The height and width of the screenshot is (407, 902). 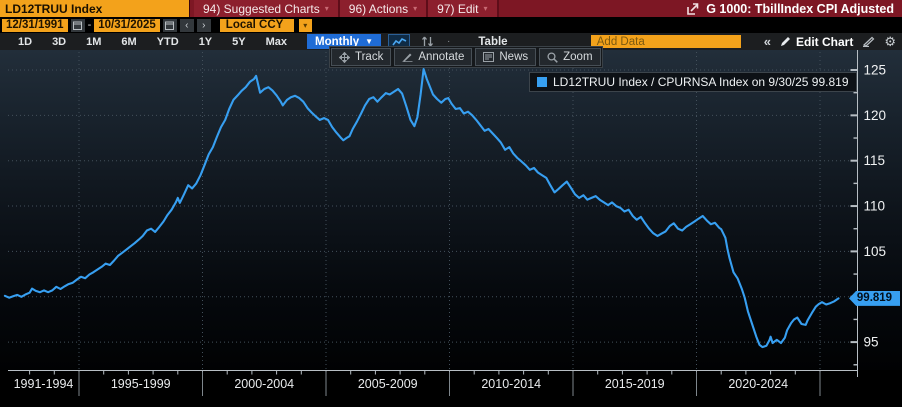 What do you see at coordinates (337, 41) in the screenshot?
I see `frequency-label: Monthly` at bounding box center [337, 41].